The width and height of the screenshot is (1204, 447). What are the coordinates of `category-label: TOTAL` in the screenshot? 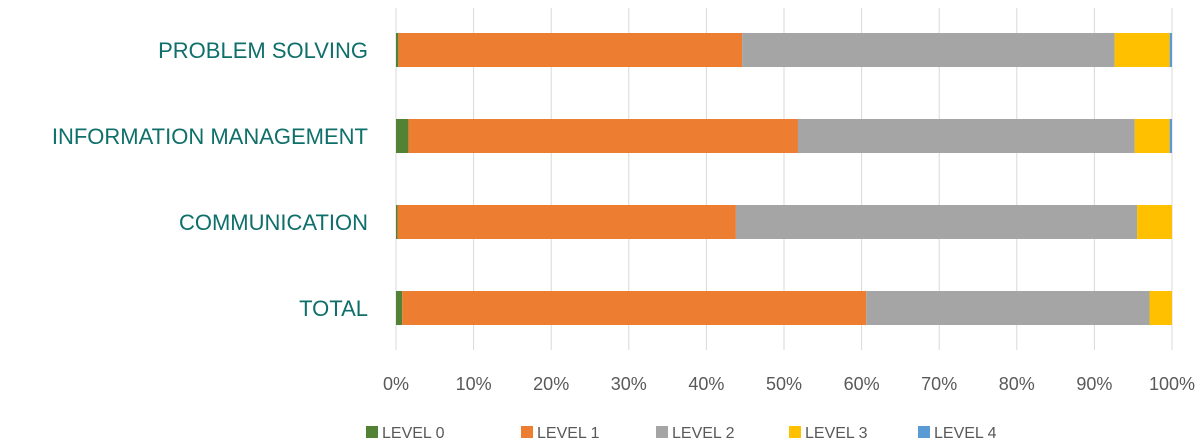 It's located at (333, 308).